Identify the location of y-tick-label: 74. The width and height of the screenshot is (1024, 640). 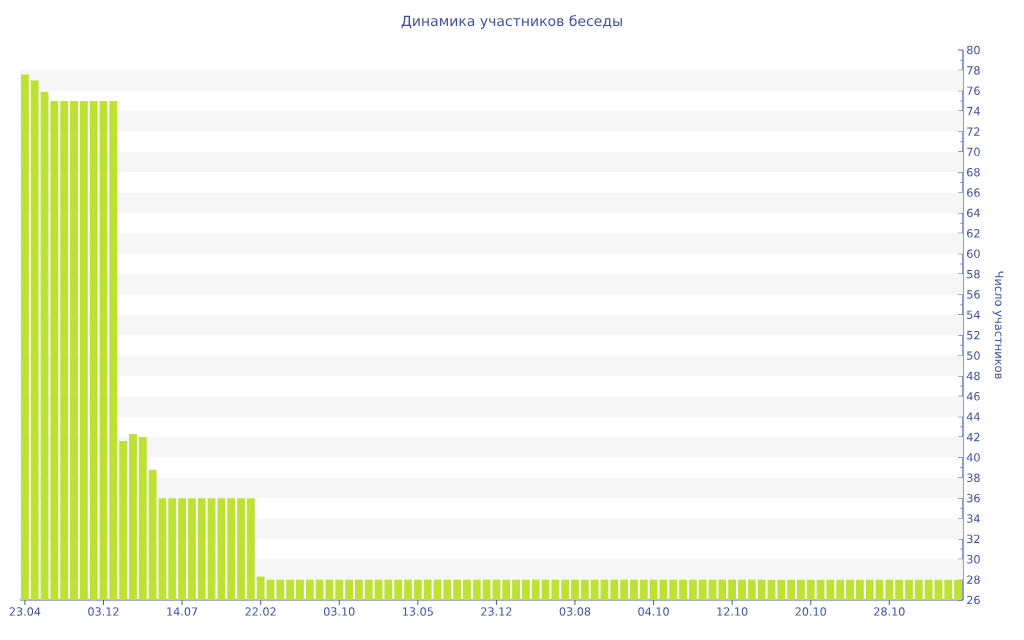
(973, 111).